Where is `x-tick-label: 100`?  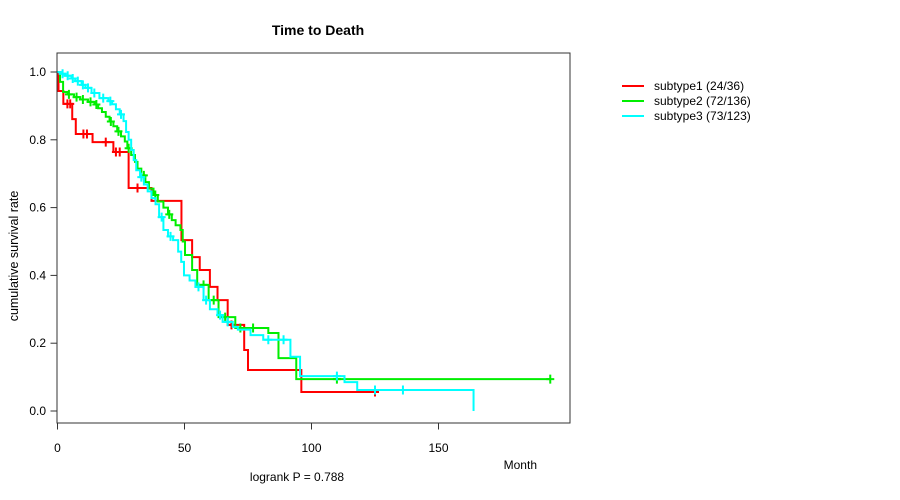 x-tick-label: 100 is located at coordinates (311, 448).